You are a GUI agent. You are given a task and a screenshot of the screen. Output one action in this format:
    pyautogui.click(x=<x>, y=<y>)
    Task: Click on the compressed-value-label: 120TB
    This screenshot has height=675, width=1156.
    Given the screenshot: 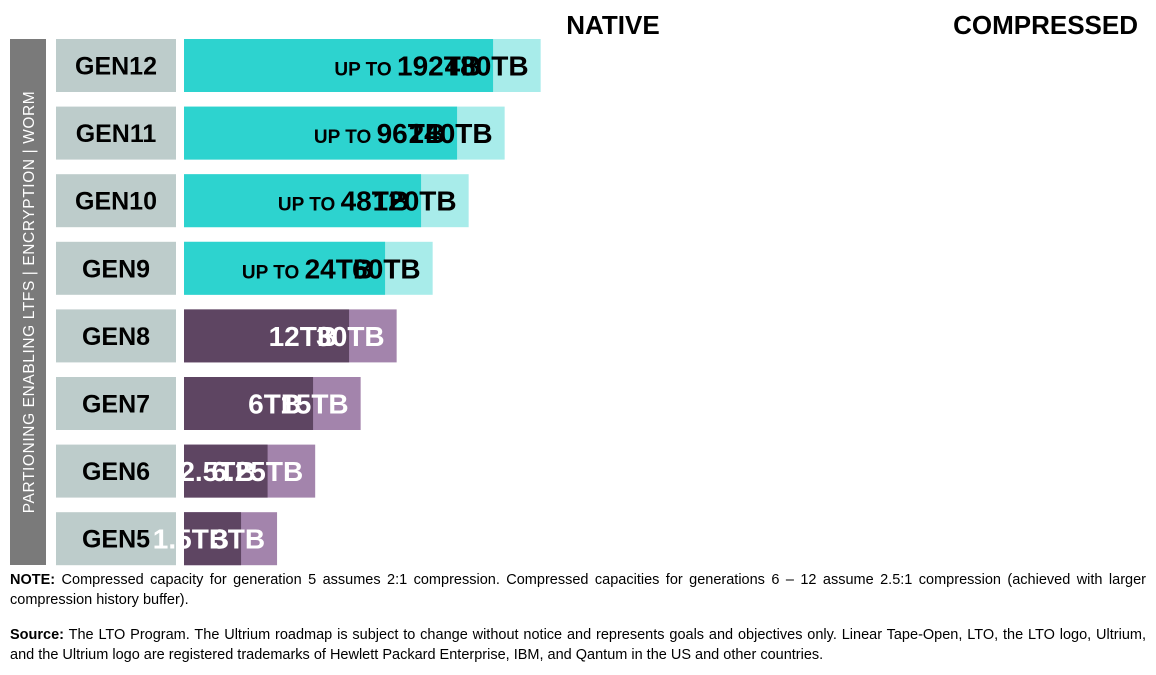 What is the action you would take?
    pyautogui.click(x=415, y=201)
    